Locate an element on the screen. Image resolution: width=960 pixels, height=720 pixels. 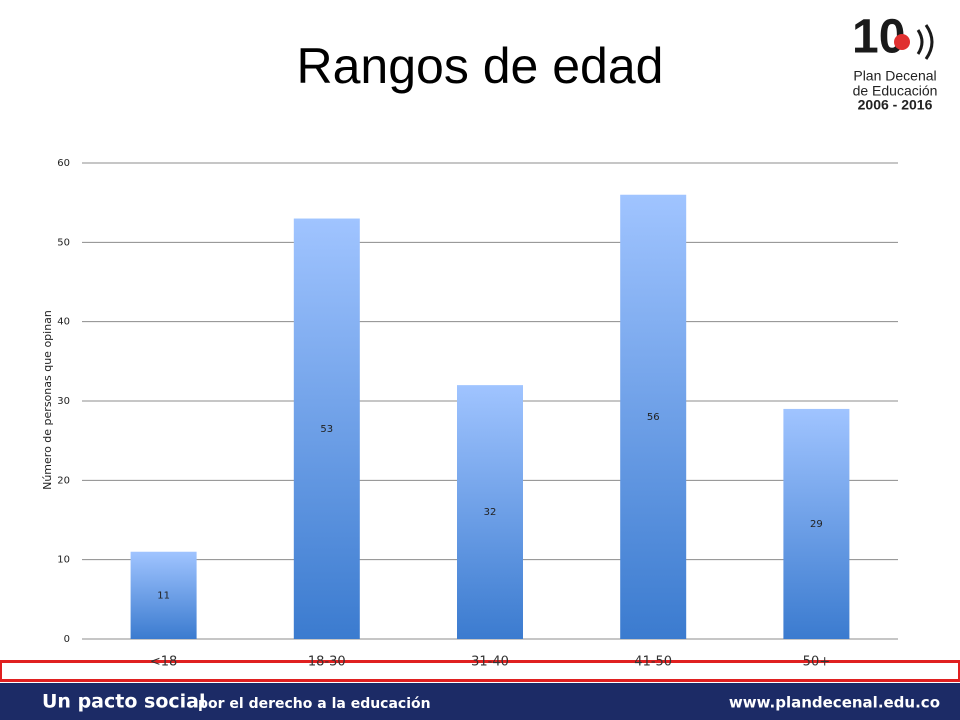
logo-dot is located at coordinates (902, 42).